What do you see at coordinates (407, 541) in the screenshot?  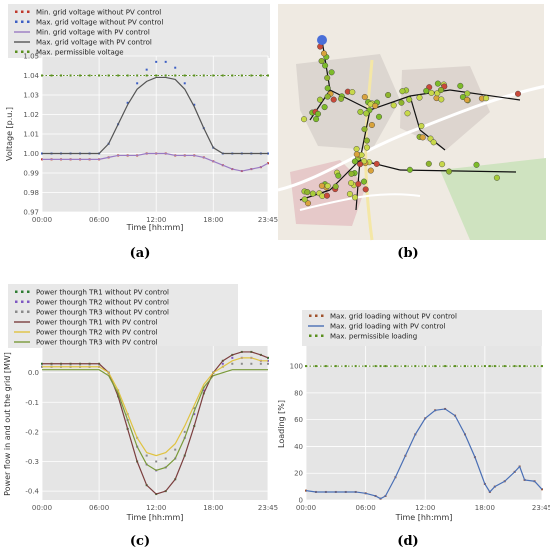 I see `panel-label: (d)` at bounding box center [407, 541].